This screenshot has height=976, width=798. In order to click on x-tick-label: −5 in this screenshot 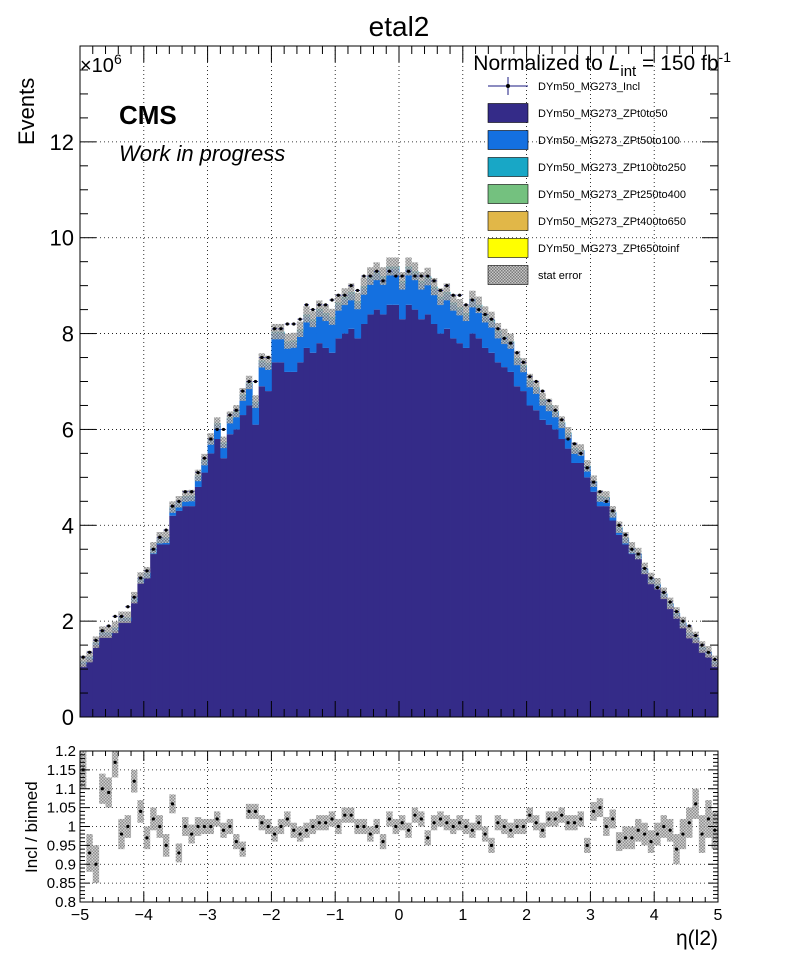, I will do `click(80, 915)`.